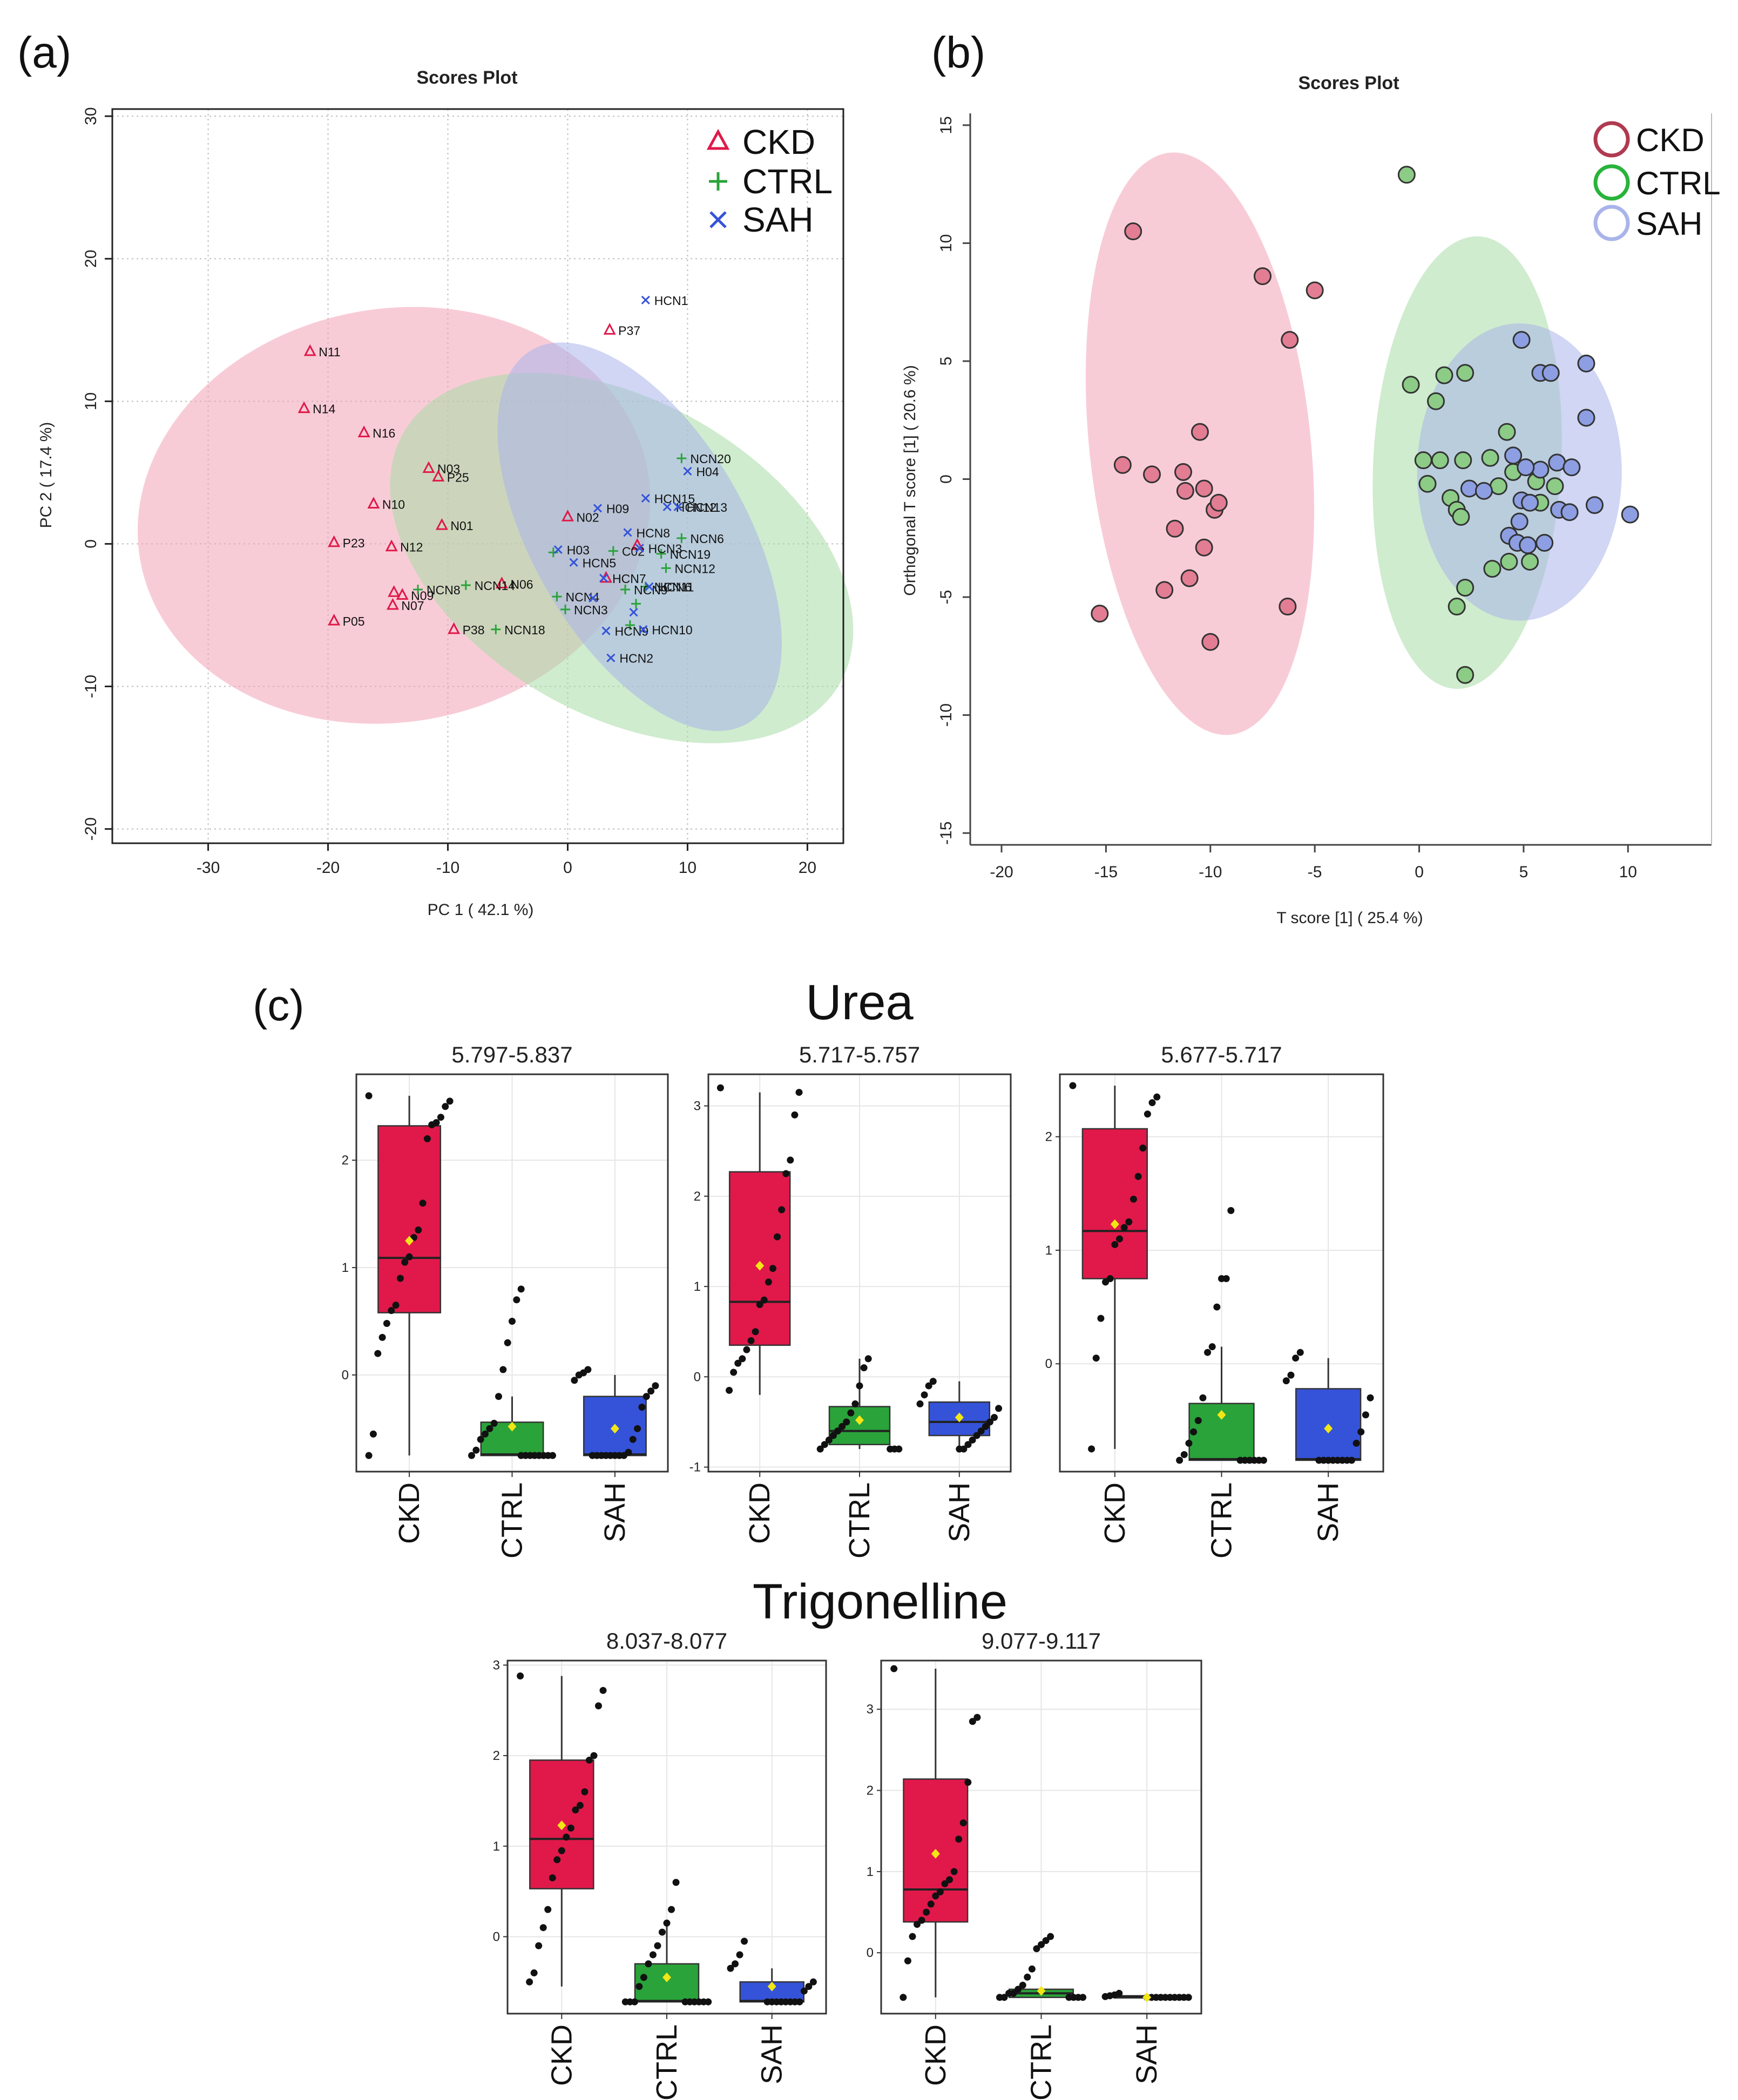  What do you see at coordinates (859, 1426) in the screenshot?
I see `box-ctrl` at bounding box center [859, 1426].